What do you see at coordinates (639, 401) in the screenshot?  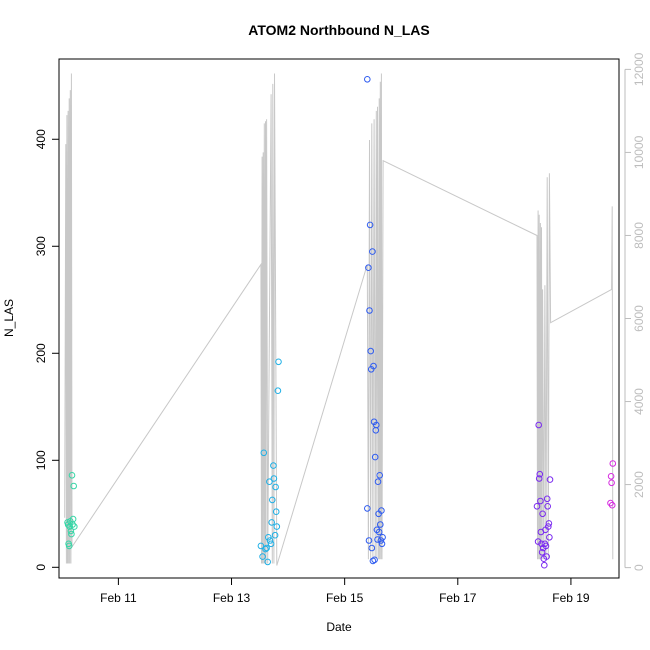 I see `y2-tick-label: 4000` at bounding box center [639, 401].